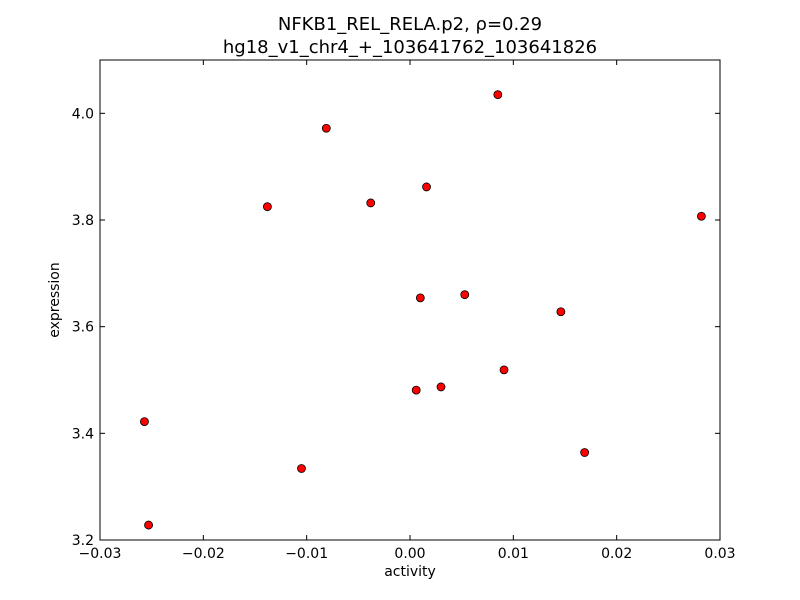  I want to click on y-tick-label: 4.0, so click(83, 114).